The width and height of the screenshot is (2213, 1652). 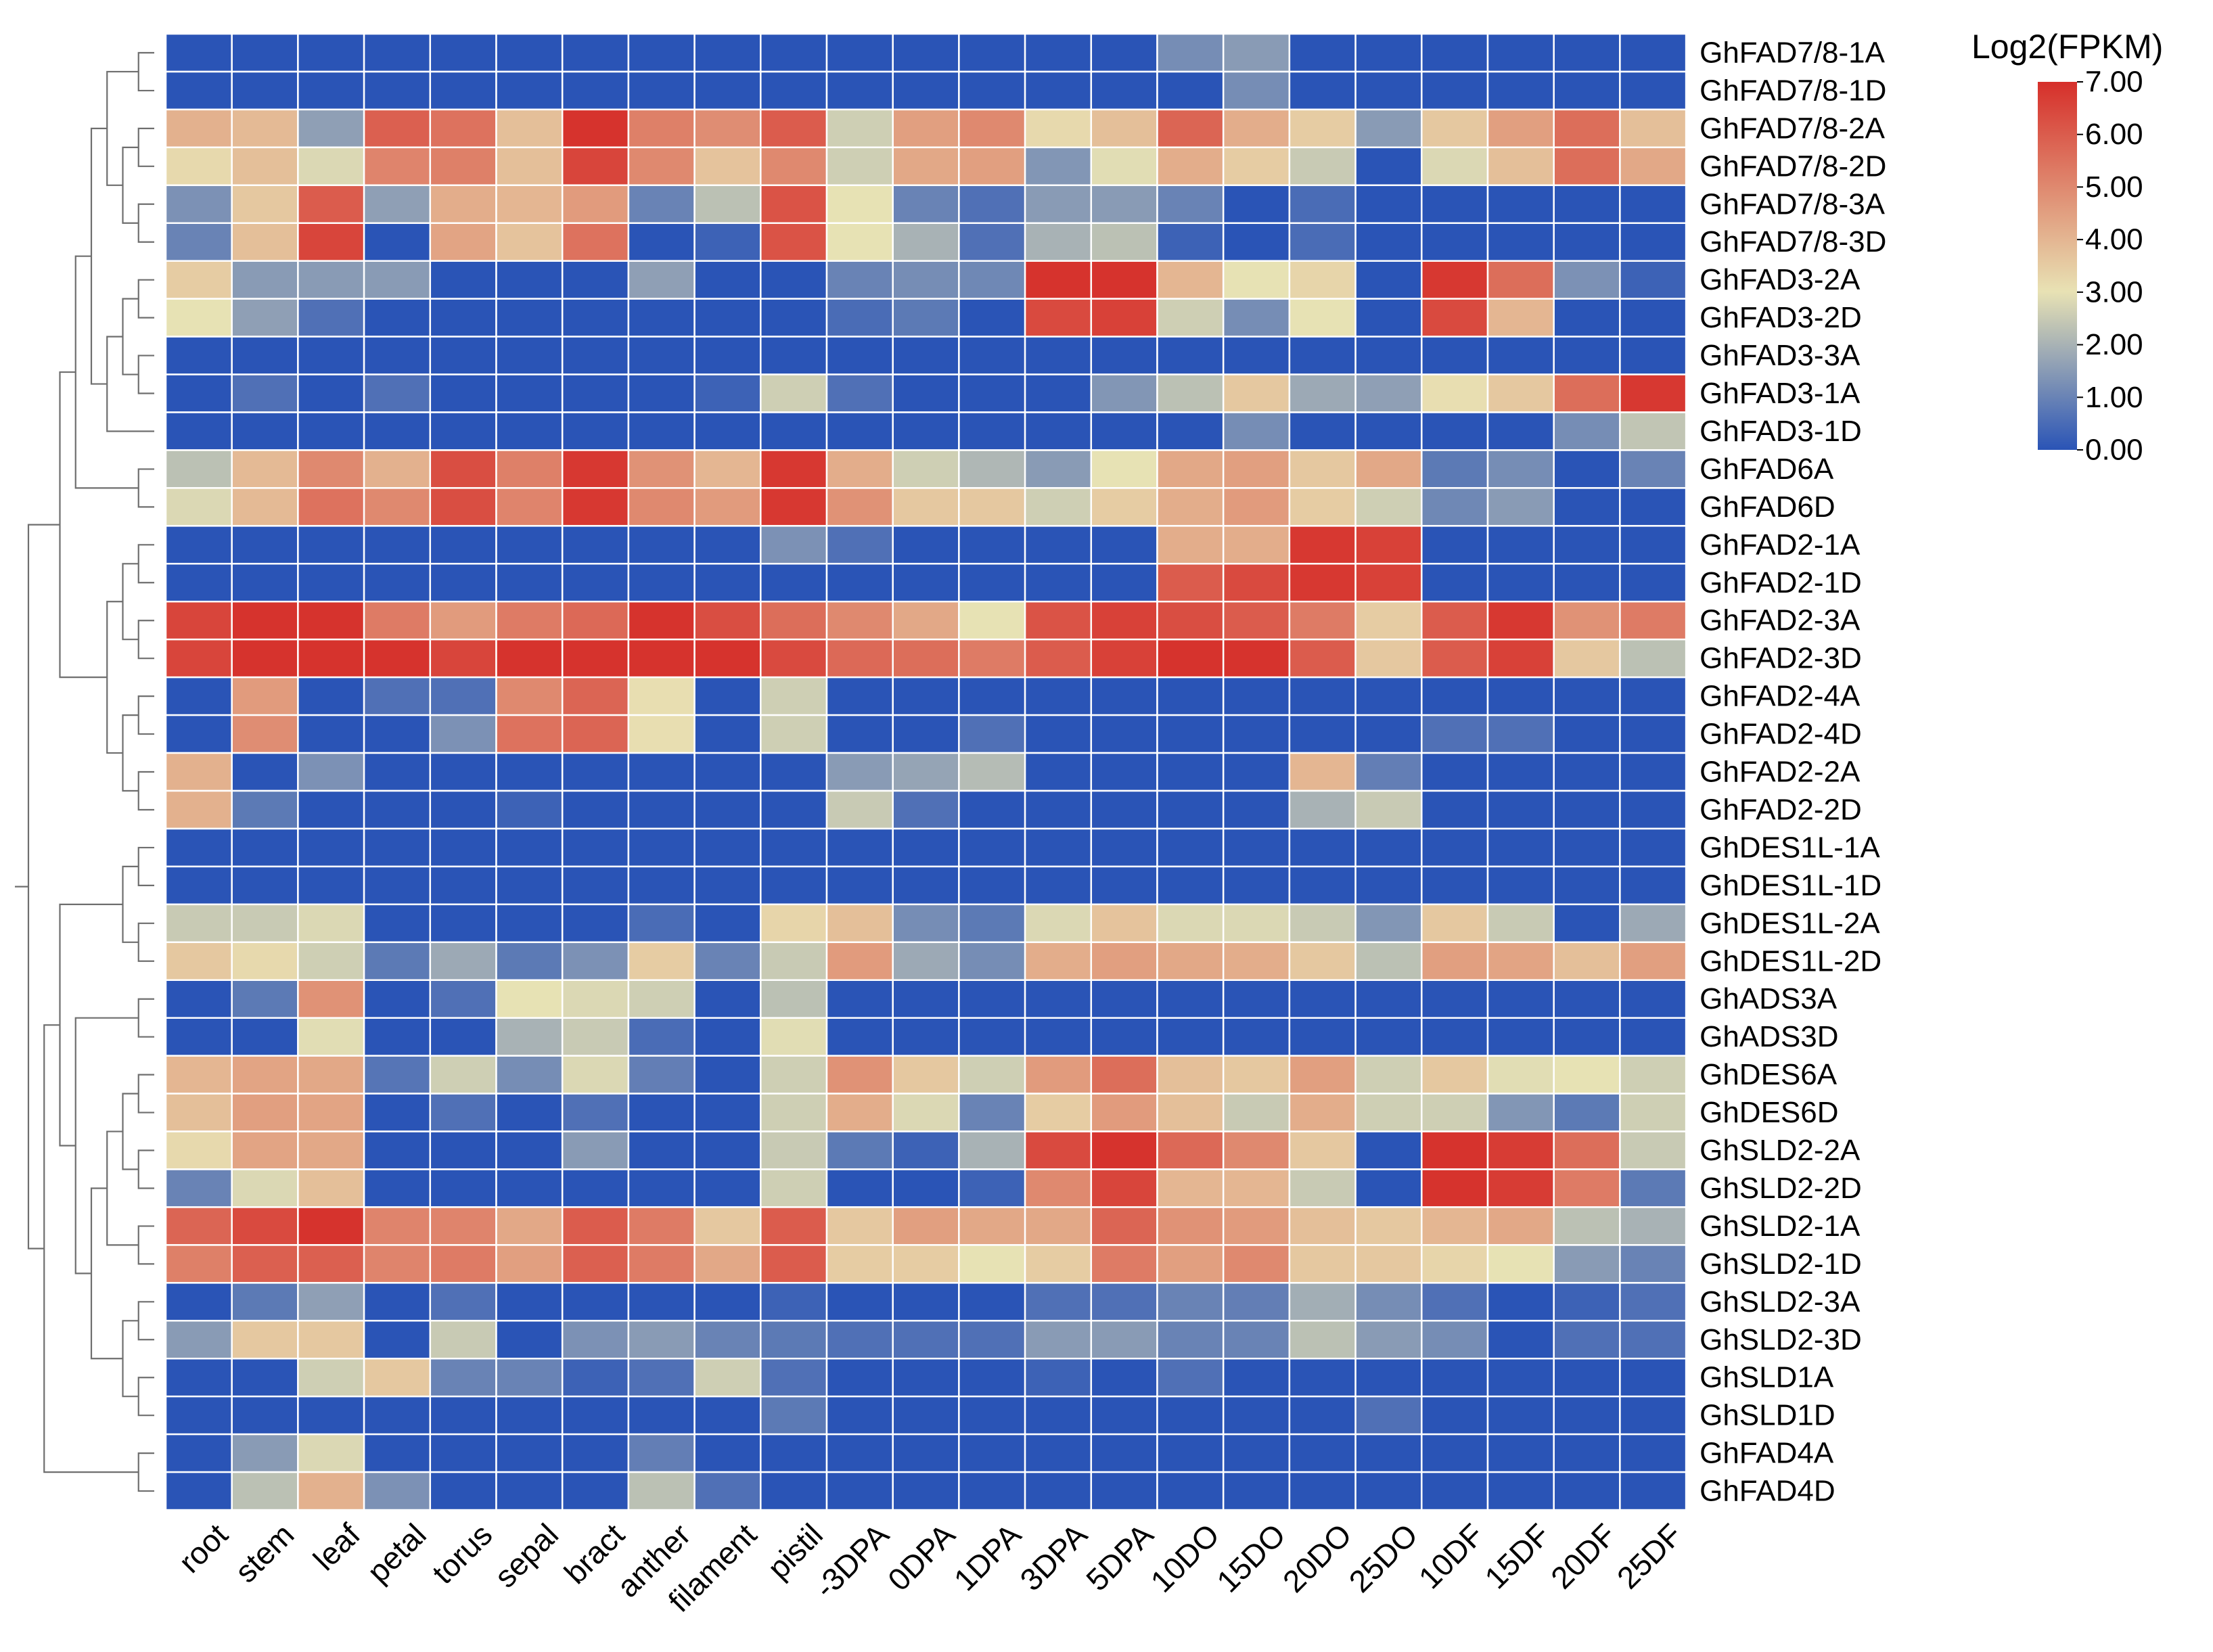 What do you see at coordinates (1767, 1491) in the screenshot?
I see `row-label: GhFAD4D` at bounding box center [1767, 1491].